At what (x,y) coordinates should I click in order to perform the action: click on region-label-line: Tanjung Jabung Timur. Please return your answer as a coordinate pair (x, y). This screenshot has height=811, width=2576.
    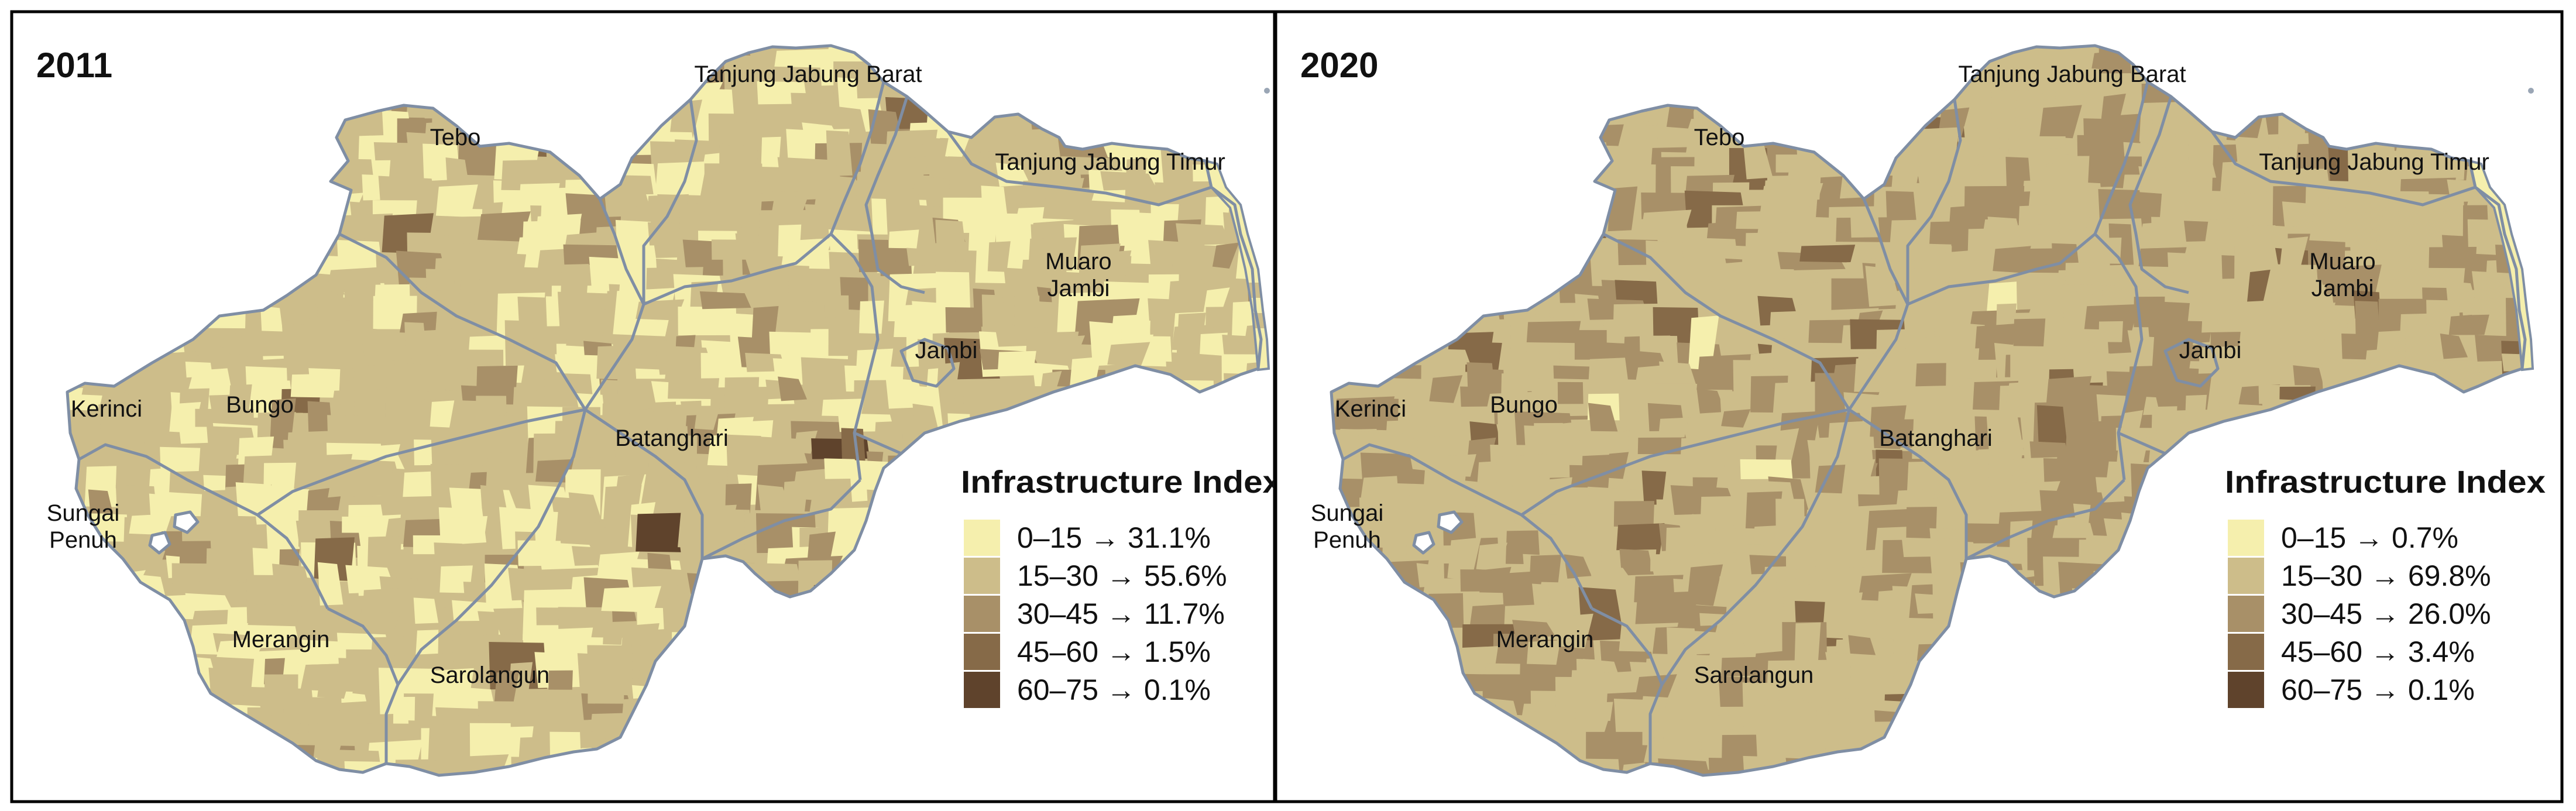
    Looking at the image, I should click on (1110, 162).